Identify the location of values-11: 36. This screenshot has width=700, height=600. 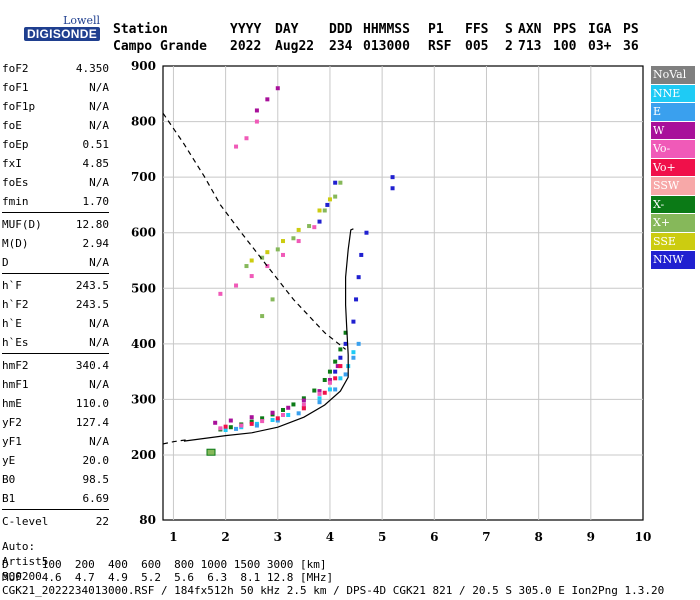
(631, 46).